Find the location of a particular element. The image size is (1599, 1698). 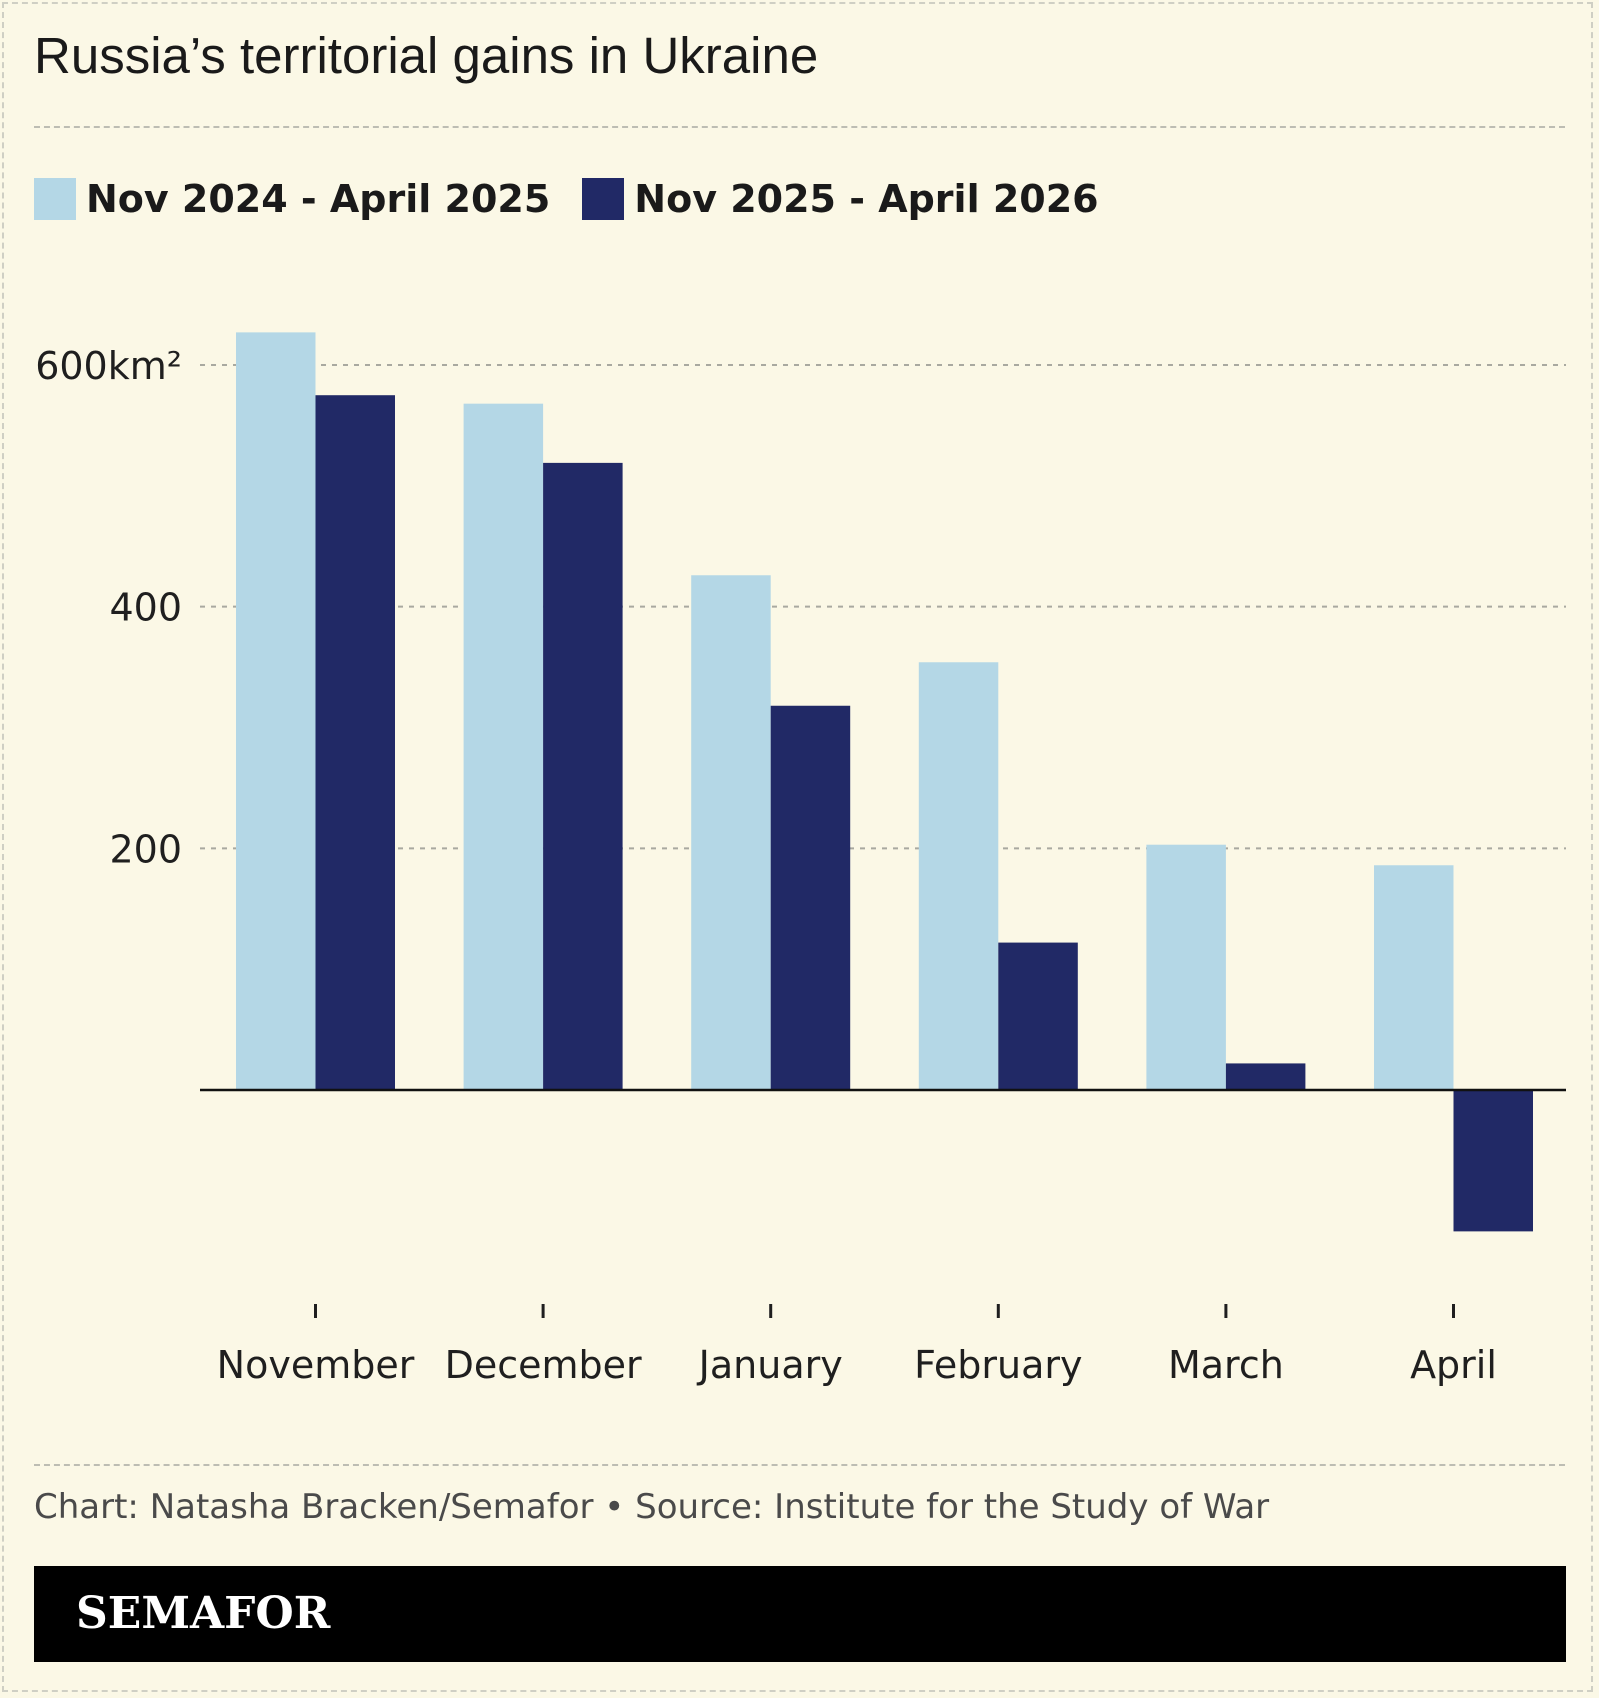

y-tick-label: 200 is located at coordinates (145, 849).